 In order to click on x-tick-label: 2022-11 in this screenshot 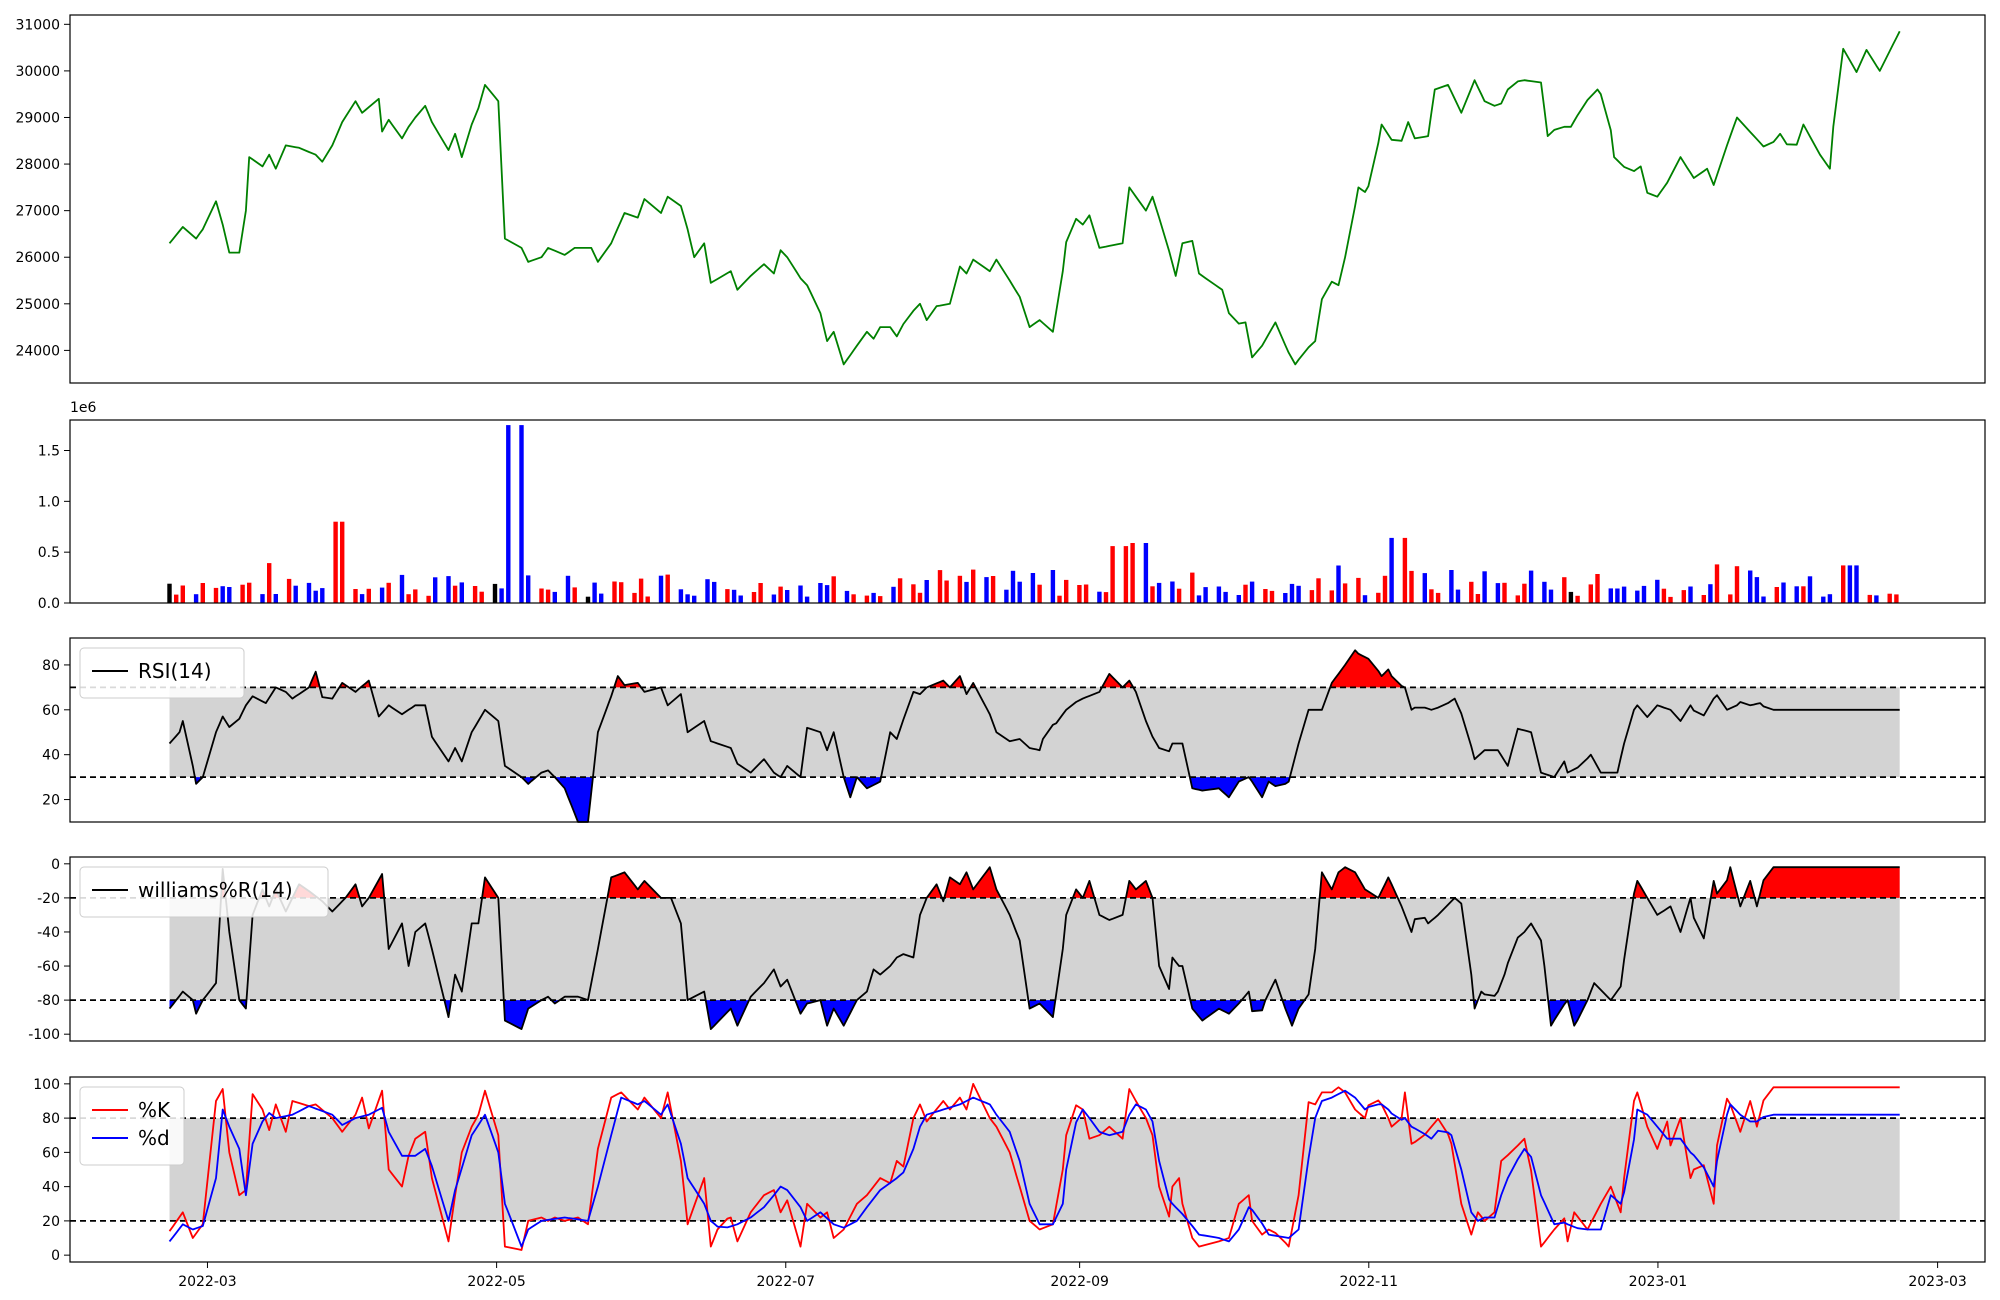, I will do `click(1369, 1282)`.